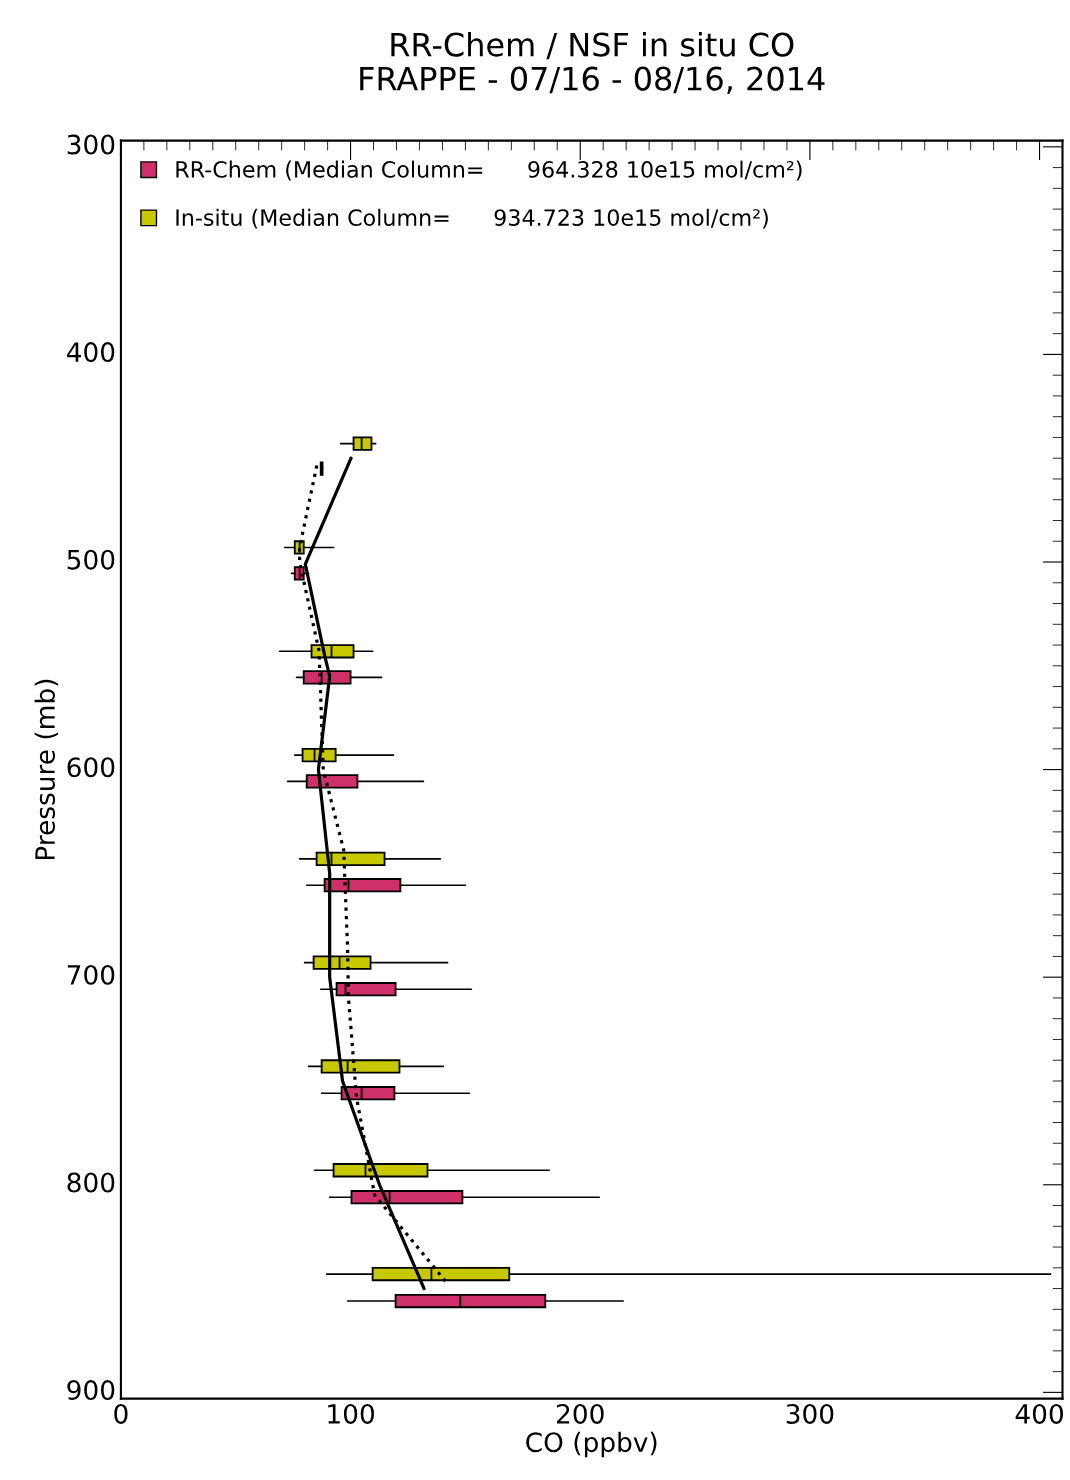  I want to click on legend-label: In-situ (Median Column= 934.723 10e15 mol/cm²), so click(472, 218).